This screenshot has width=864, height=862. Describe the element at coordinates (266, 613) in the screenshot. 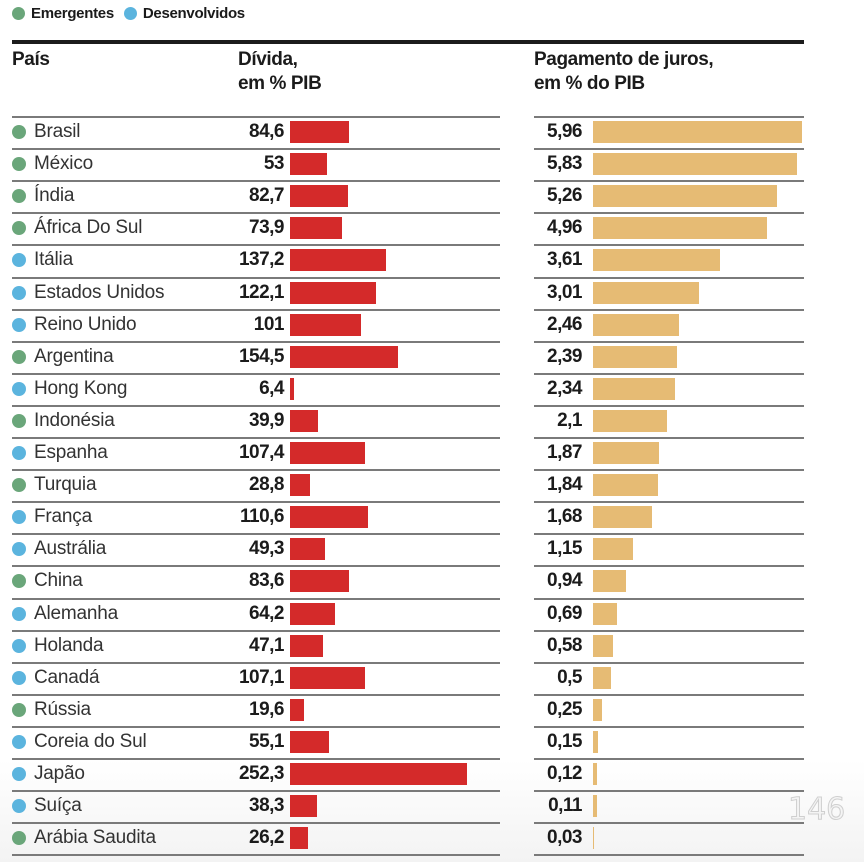

I see `debt-value: 64,2` at that location.